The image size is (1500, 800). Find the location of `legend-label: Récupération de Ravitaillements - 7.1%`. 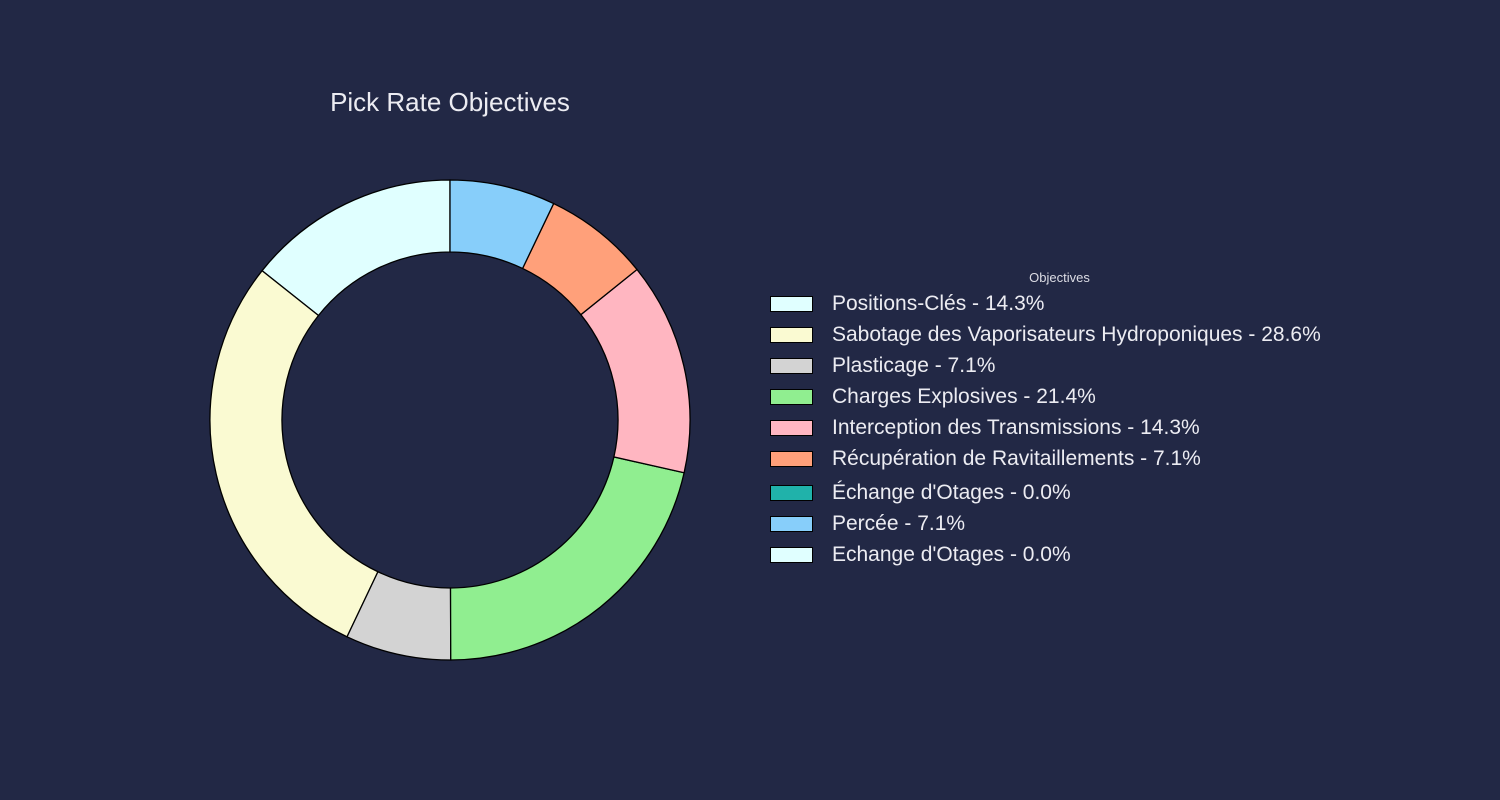

legend-label: Récupération de Ravitaillements - 7.1% is located at coordinates (1016, 458).